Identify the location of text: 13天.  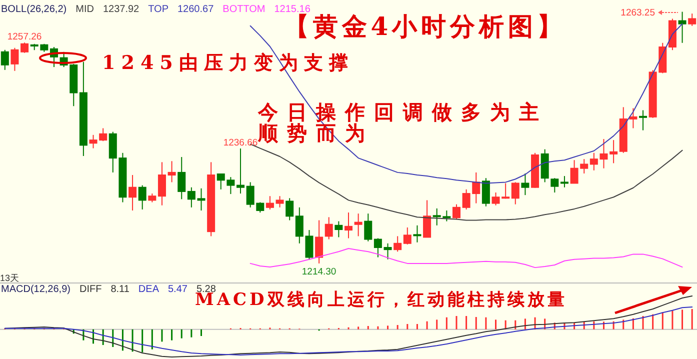
(10, 278).